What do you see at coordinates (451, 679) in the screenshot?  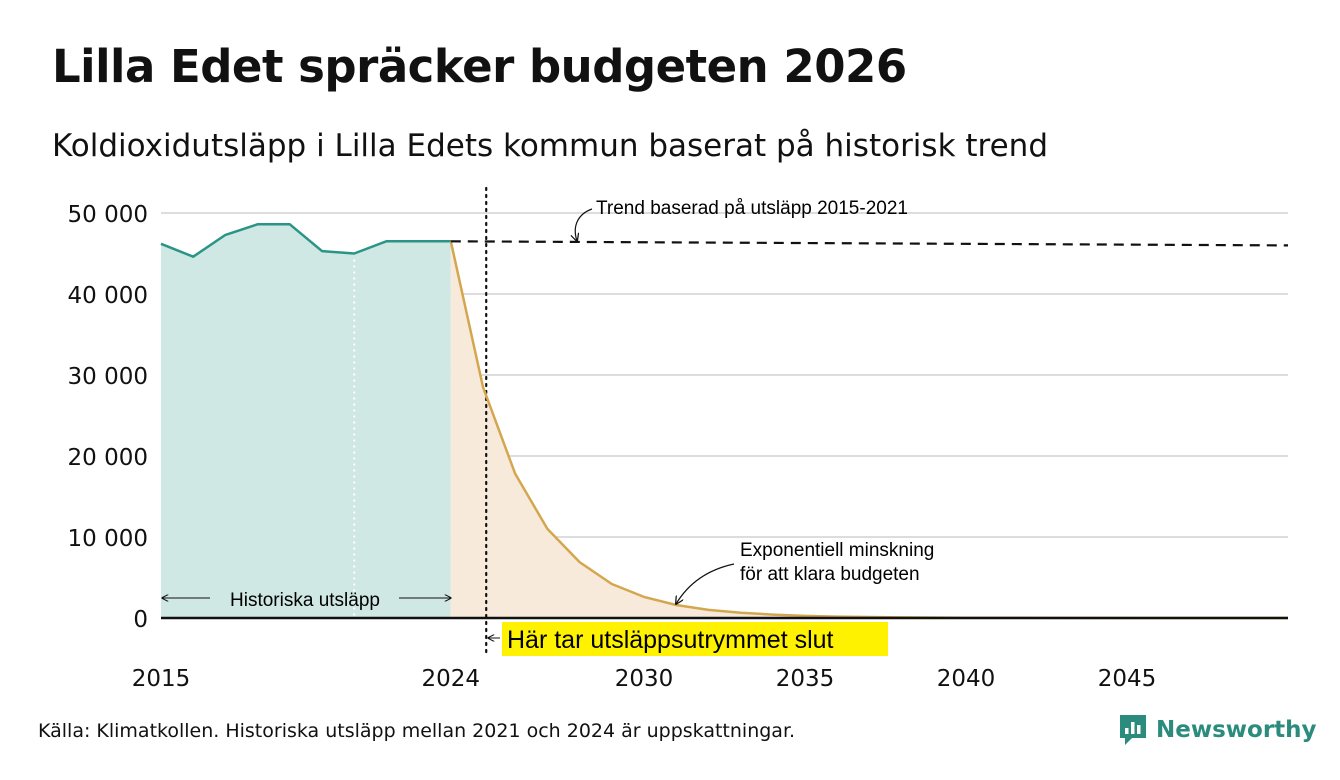 I see `x-tick-label: 2024` at bounding box center [451, 679].